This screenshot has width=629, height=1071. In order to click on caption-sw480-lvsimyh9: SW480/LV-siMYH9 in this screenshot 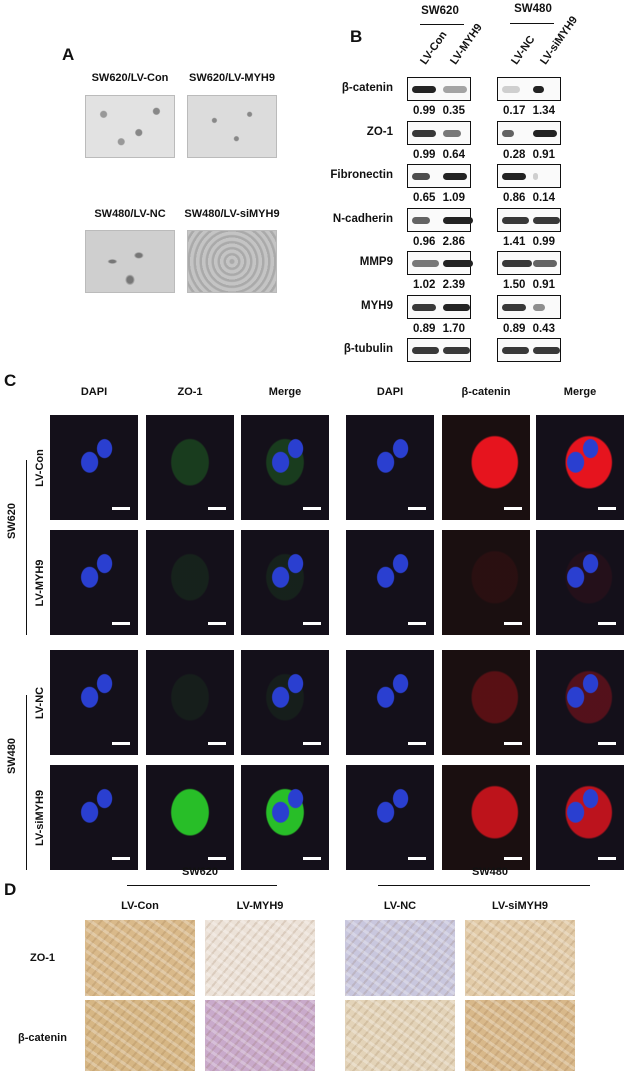, I will do `click(232, 214)`.